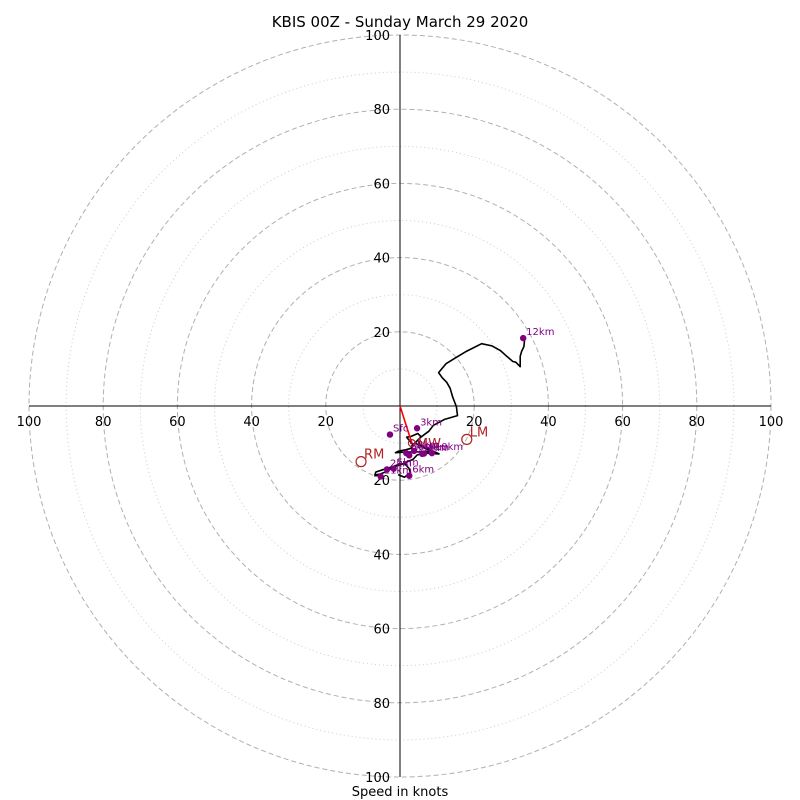  I want to click on tick-label-right-60: 60, so click(622, 422).